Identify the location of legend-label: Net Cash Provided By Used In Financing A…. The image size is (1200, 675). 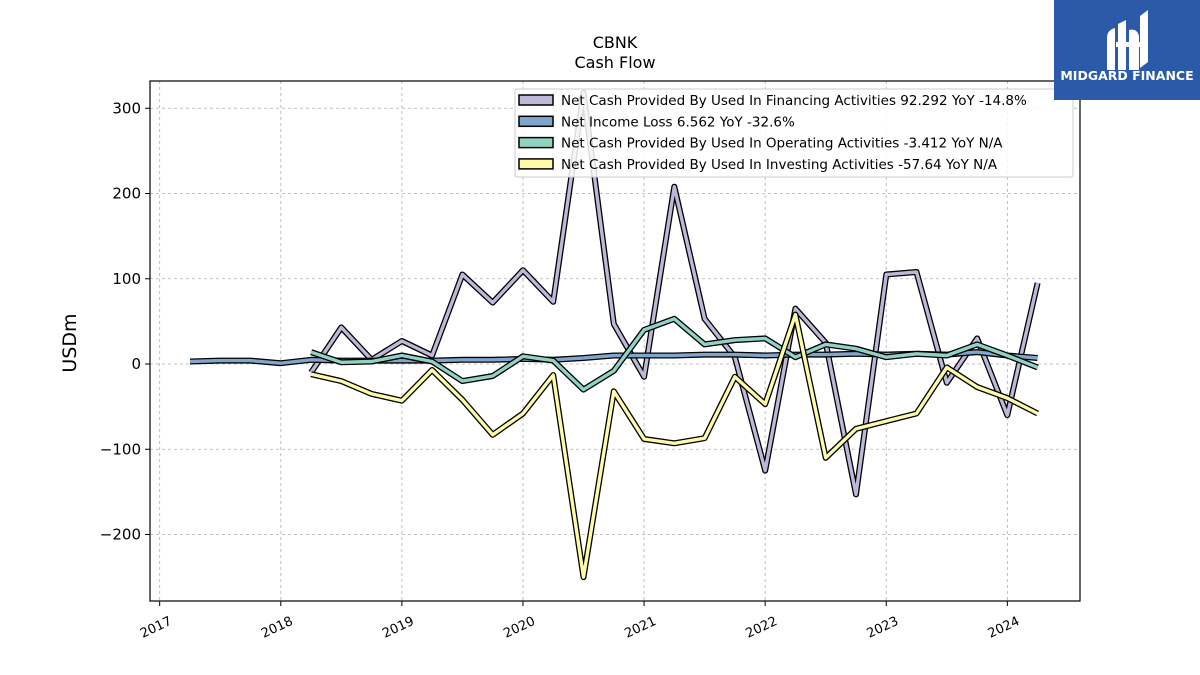
(794, 101).